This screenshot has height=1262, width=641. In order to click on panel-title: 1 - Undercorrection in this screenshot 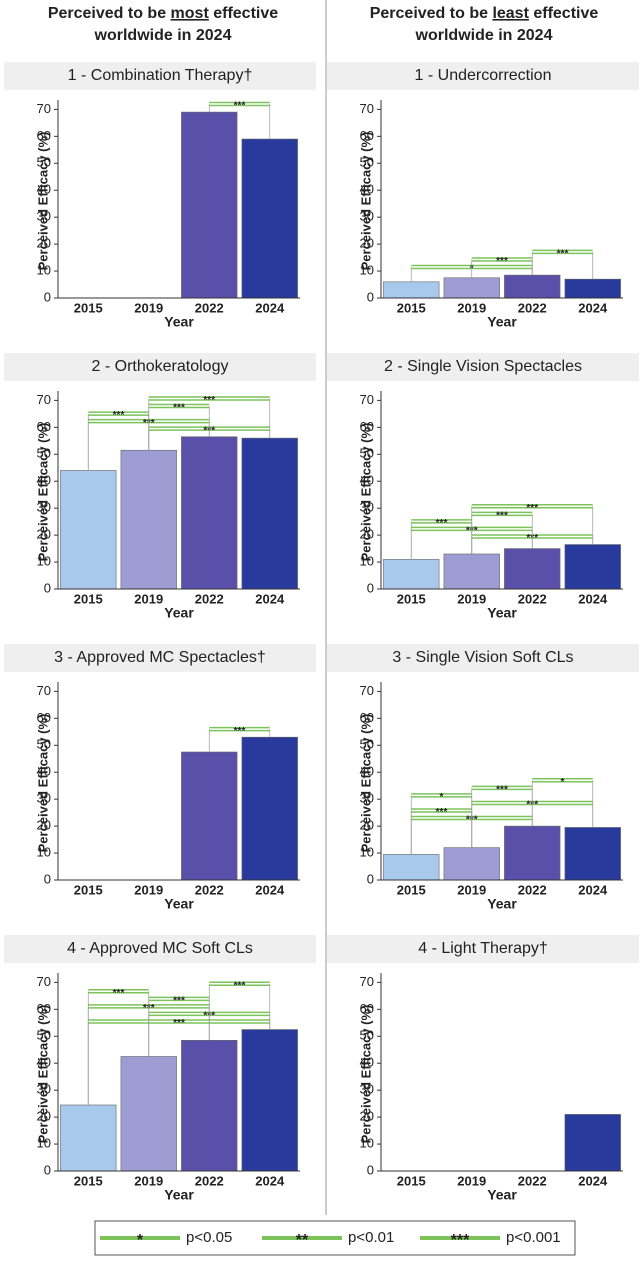, I will do `click(483, 75)`.